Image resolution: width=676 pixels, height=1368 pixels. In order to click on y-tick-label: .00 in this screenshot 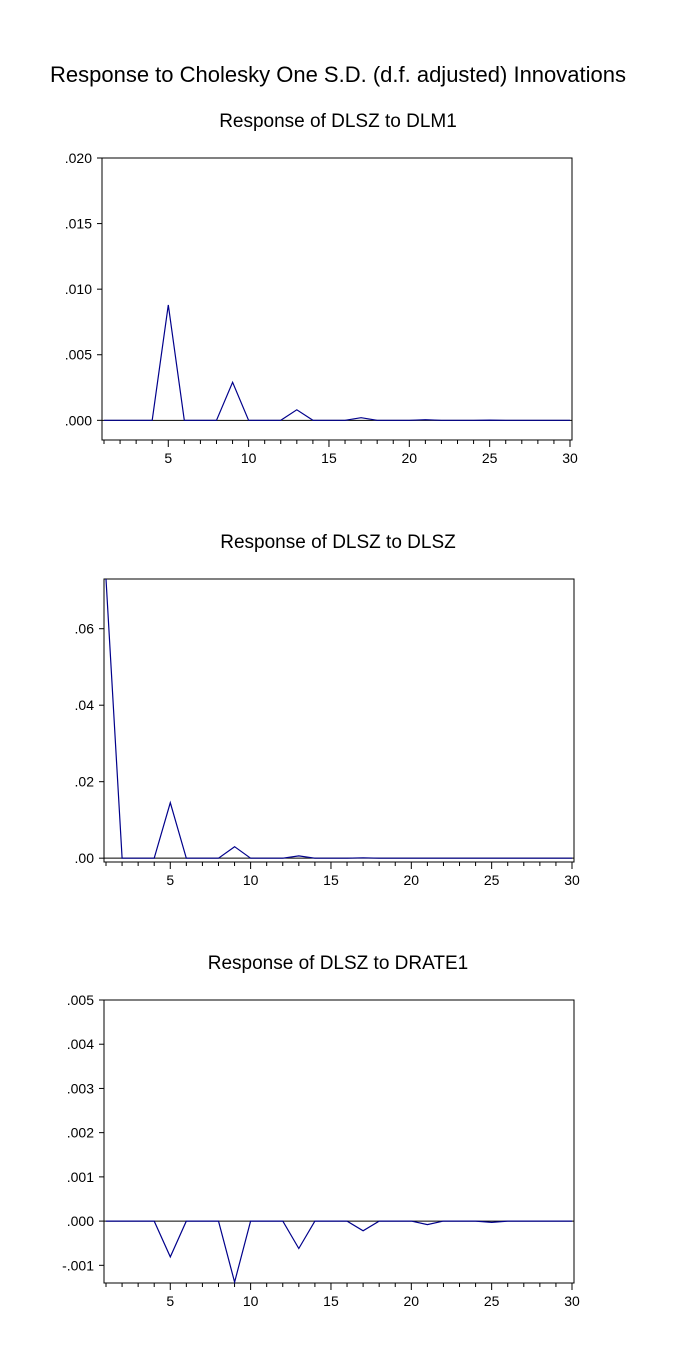, I will do `click(85, 858)`.